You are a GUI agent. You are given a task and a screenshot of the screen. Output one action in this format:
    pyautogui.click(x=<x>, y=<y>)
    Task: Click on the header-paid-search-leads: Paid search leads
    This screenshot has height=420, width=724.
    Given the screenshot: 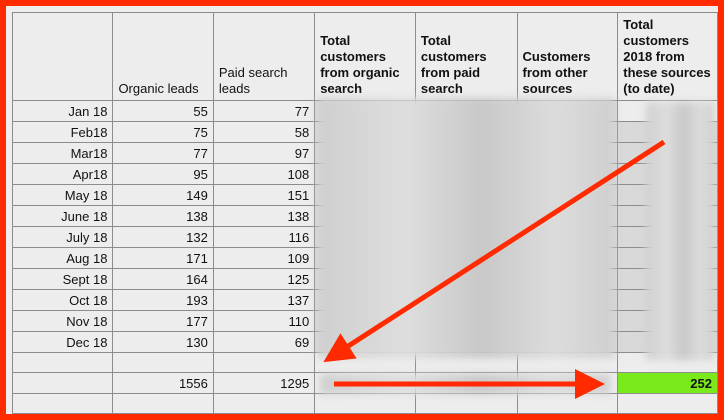 What is the action you would take?
    pyautogui.click(x=264, y=56)
    